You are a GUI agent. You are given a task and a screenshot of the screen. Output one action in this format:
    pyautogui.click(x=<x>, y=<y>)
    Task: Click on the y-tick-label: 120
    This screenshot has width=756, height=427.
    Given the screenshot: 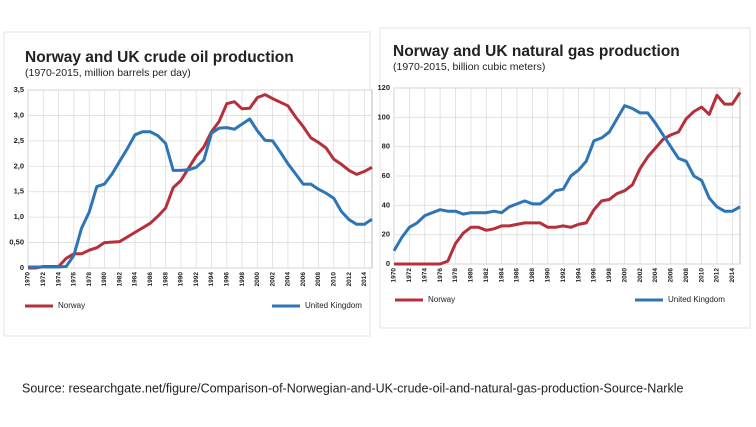 What is the action you would take?
    pyautogui.click(x=383, y=87)
    